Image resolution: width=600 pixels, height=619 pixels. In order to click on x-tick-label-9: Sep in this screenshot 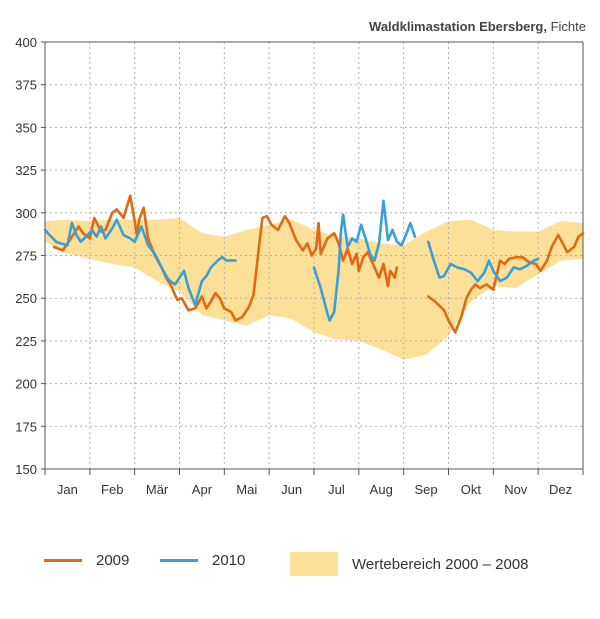, I will do `click(426, 489)`.